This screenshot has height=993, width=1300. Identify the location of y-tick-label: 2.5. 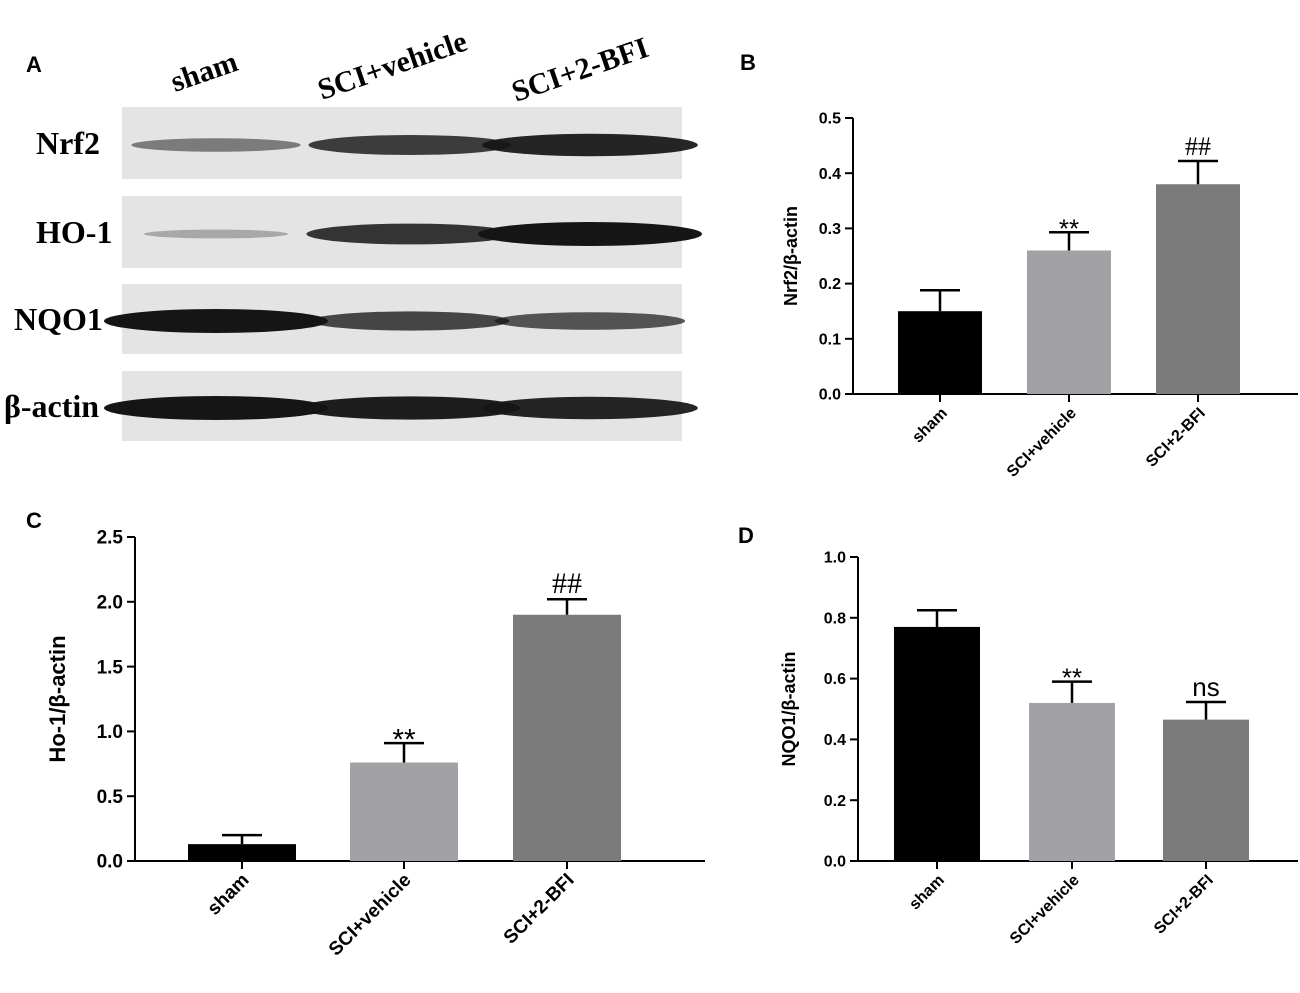
(110, 538).